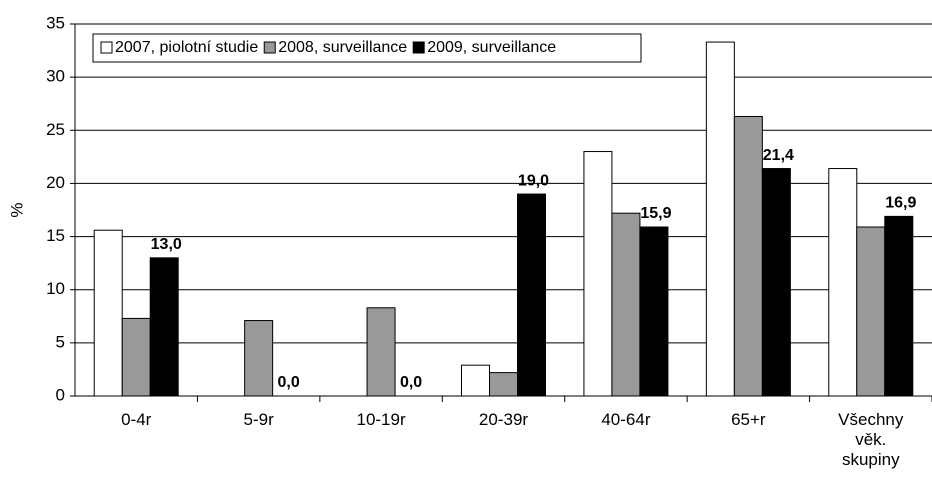  What do you see at coordinates (871, 439) in the screenshot?
I see `x-tick-label: Všechny věk. skupiny` at bounding box center [871, 439].